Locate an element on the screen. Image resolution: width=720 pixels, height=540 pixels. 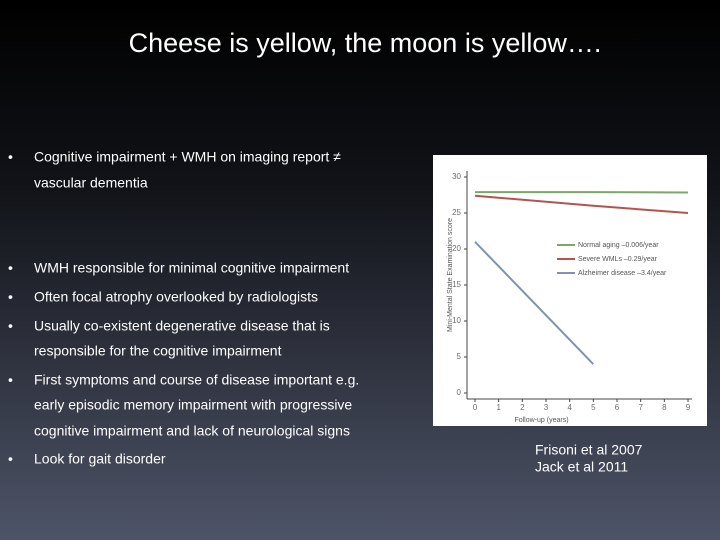
y-tick-label: 20 is located at coordinates (456, 248).